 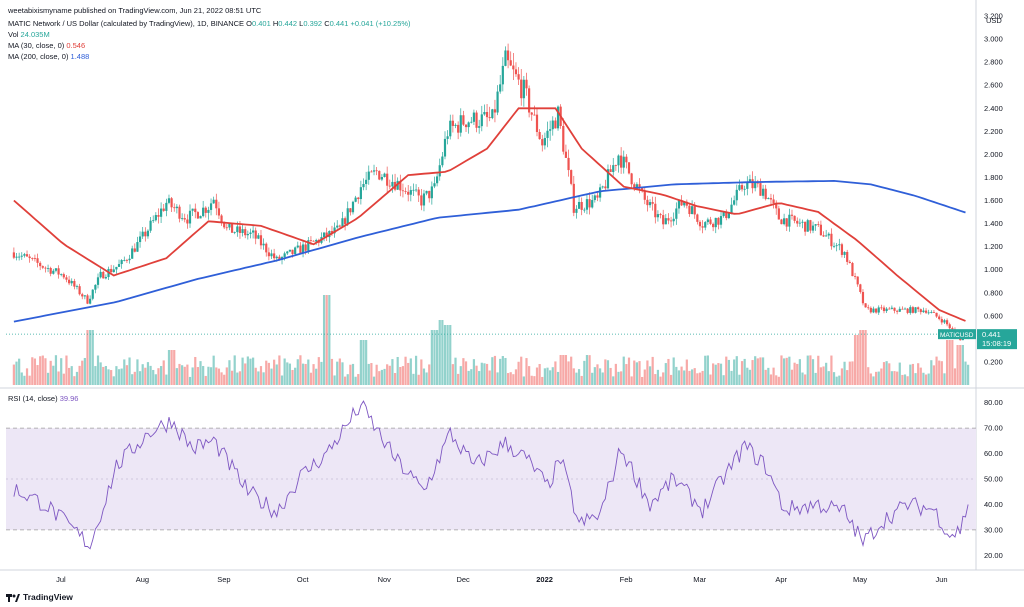 What do you see at coordinates (626, 579) in the screenshot?
I see `time-tick-label: Feb` at bounding box center [626, 579].